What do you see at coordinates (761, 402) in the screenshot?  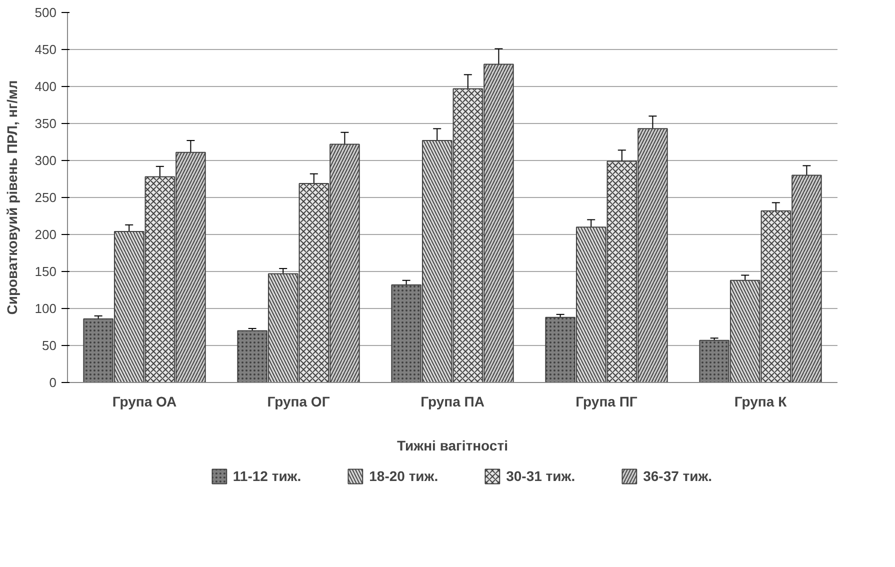 I see `x-tick-label: Група К` at bounding box center [761, 402].